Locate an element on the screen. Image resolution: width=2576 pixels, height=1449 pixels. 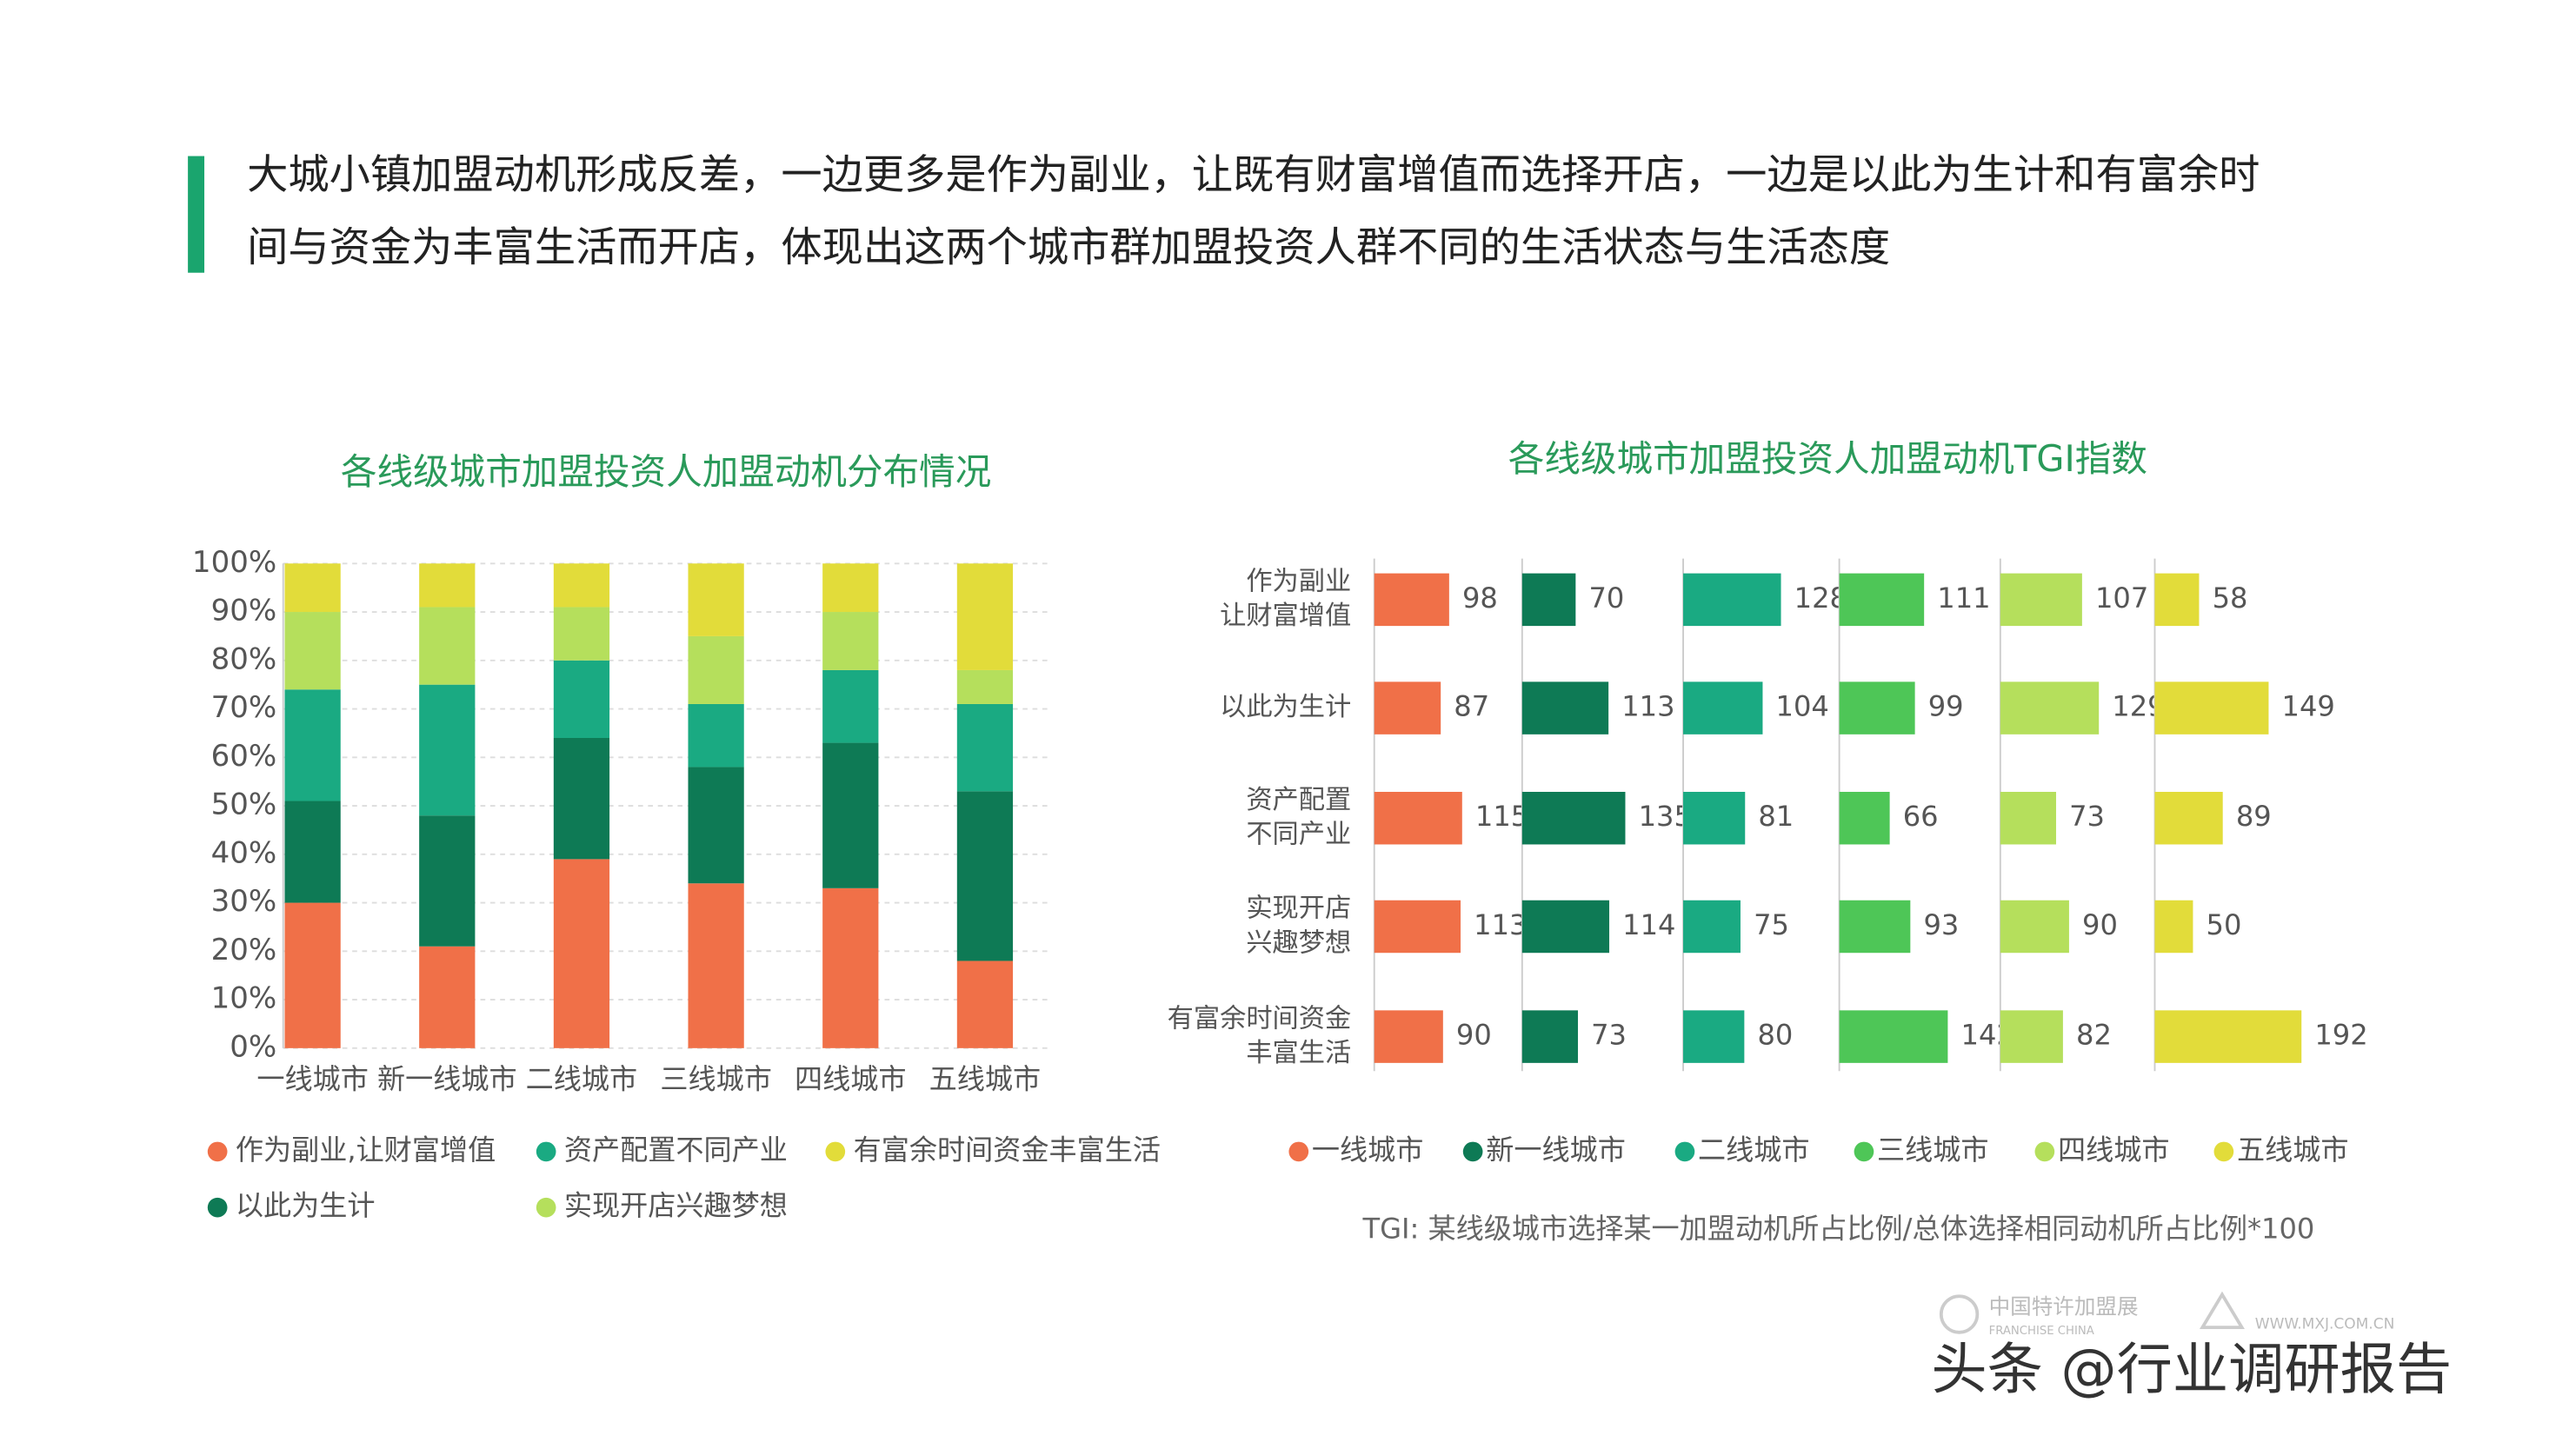
header-bar is located at coordinates (196, 214).